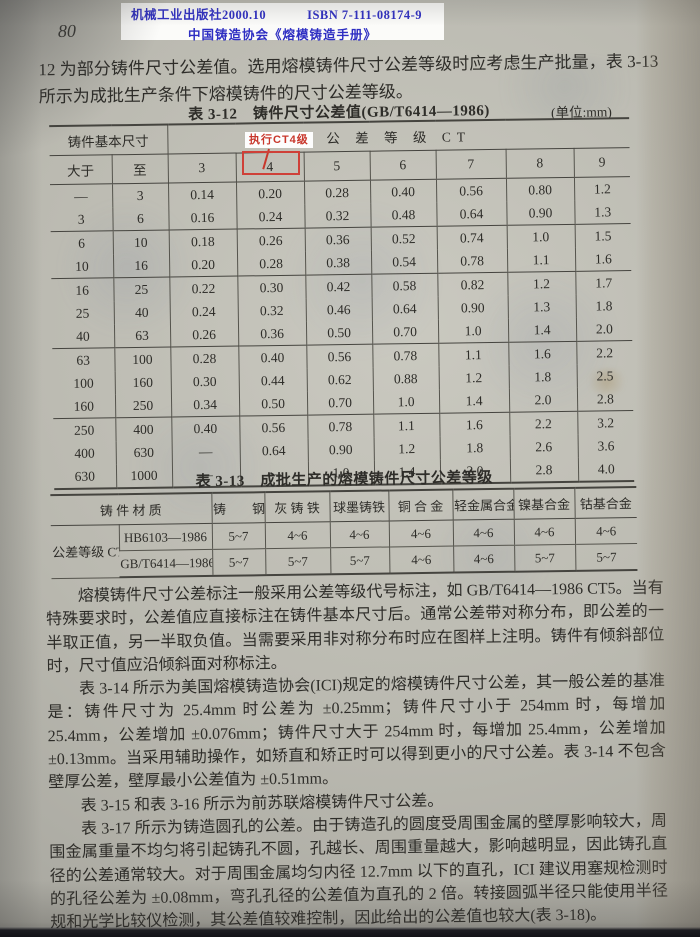 The width and height of the screenshot is (700, 937). What do you see at coordinates (543, 400) in the screenshot?
I see `table-cell: 2.0` at bounding box center [543, 400].